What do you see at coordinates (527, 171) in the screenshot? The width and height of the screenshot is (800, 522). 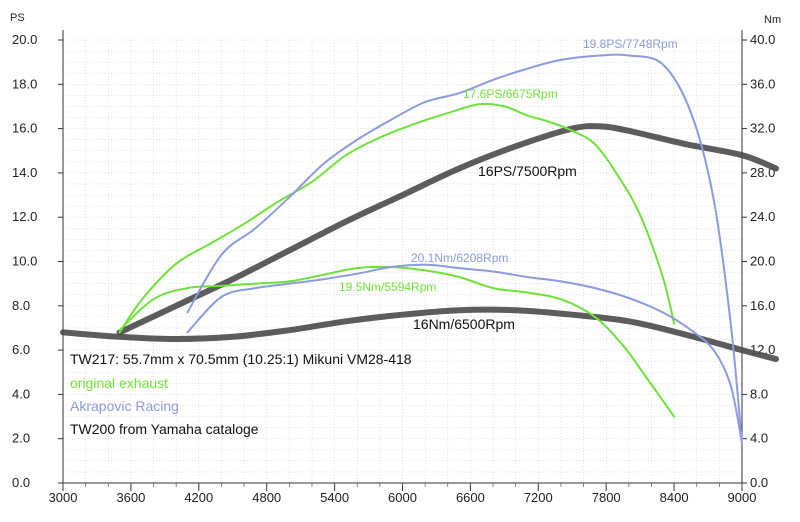 I see `peak-annotation: 16PS/7500Rpm` at bounding box center [527, 171].